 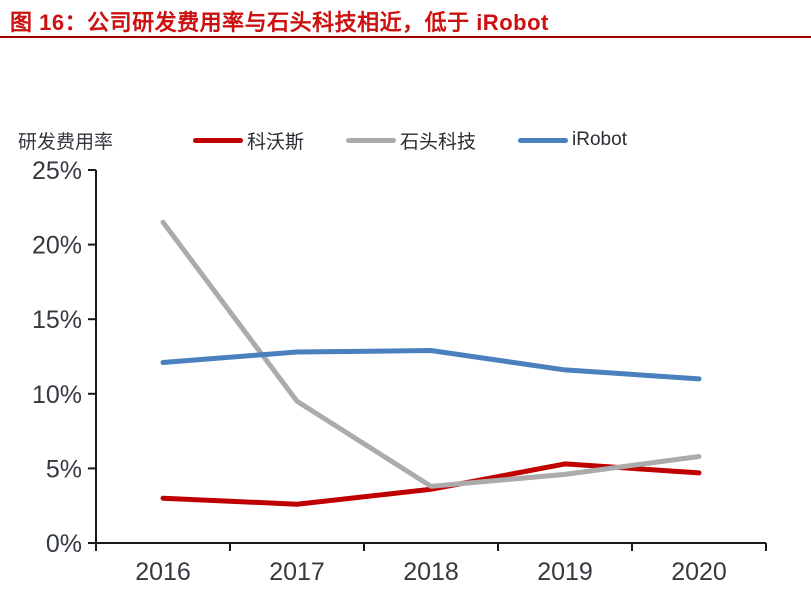 I want to click on y-tick-label: 10%, so click(x=57, y=395).